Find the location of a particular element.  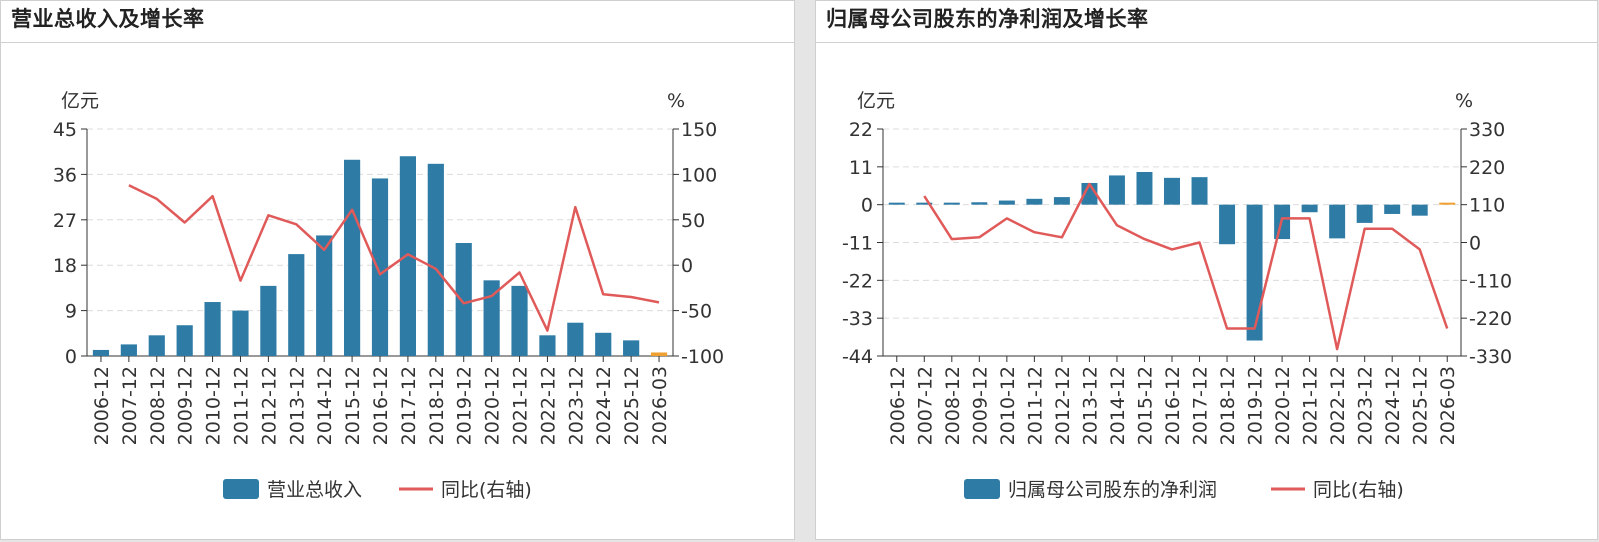

y-left-tick-label: 18 is located at coordinates (65, 266).